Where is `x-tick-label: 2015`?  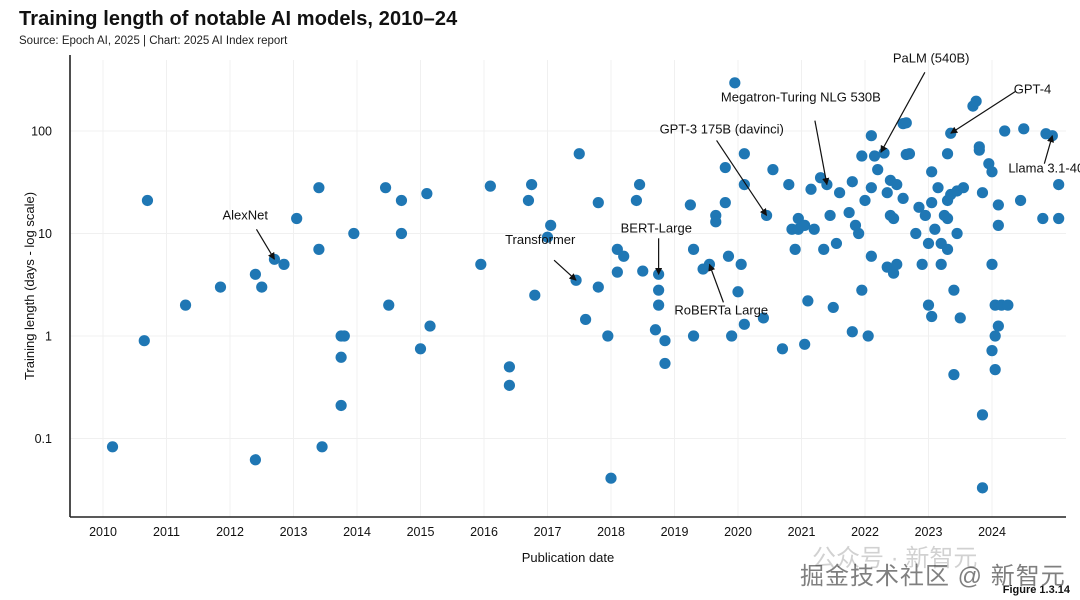 x-tick-label: 2015 is located at coordinates (421, 532).